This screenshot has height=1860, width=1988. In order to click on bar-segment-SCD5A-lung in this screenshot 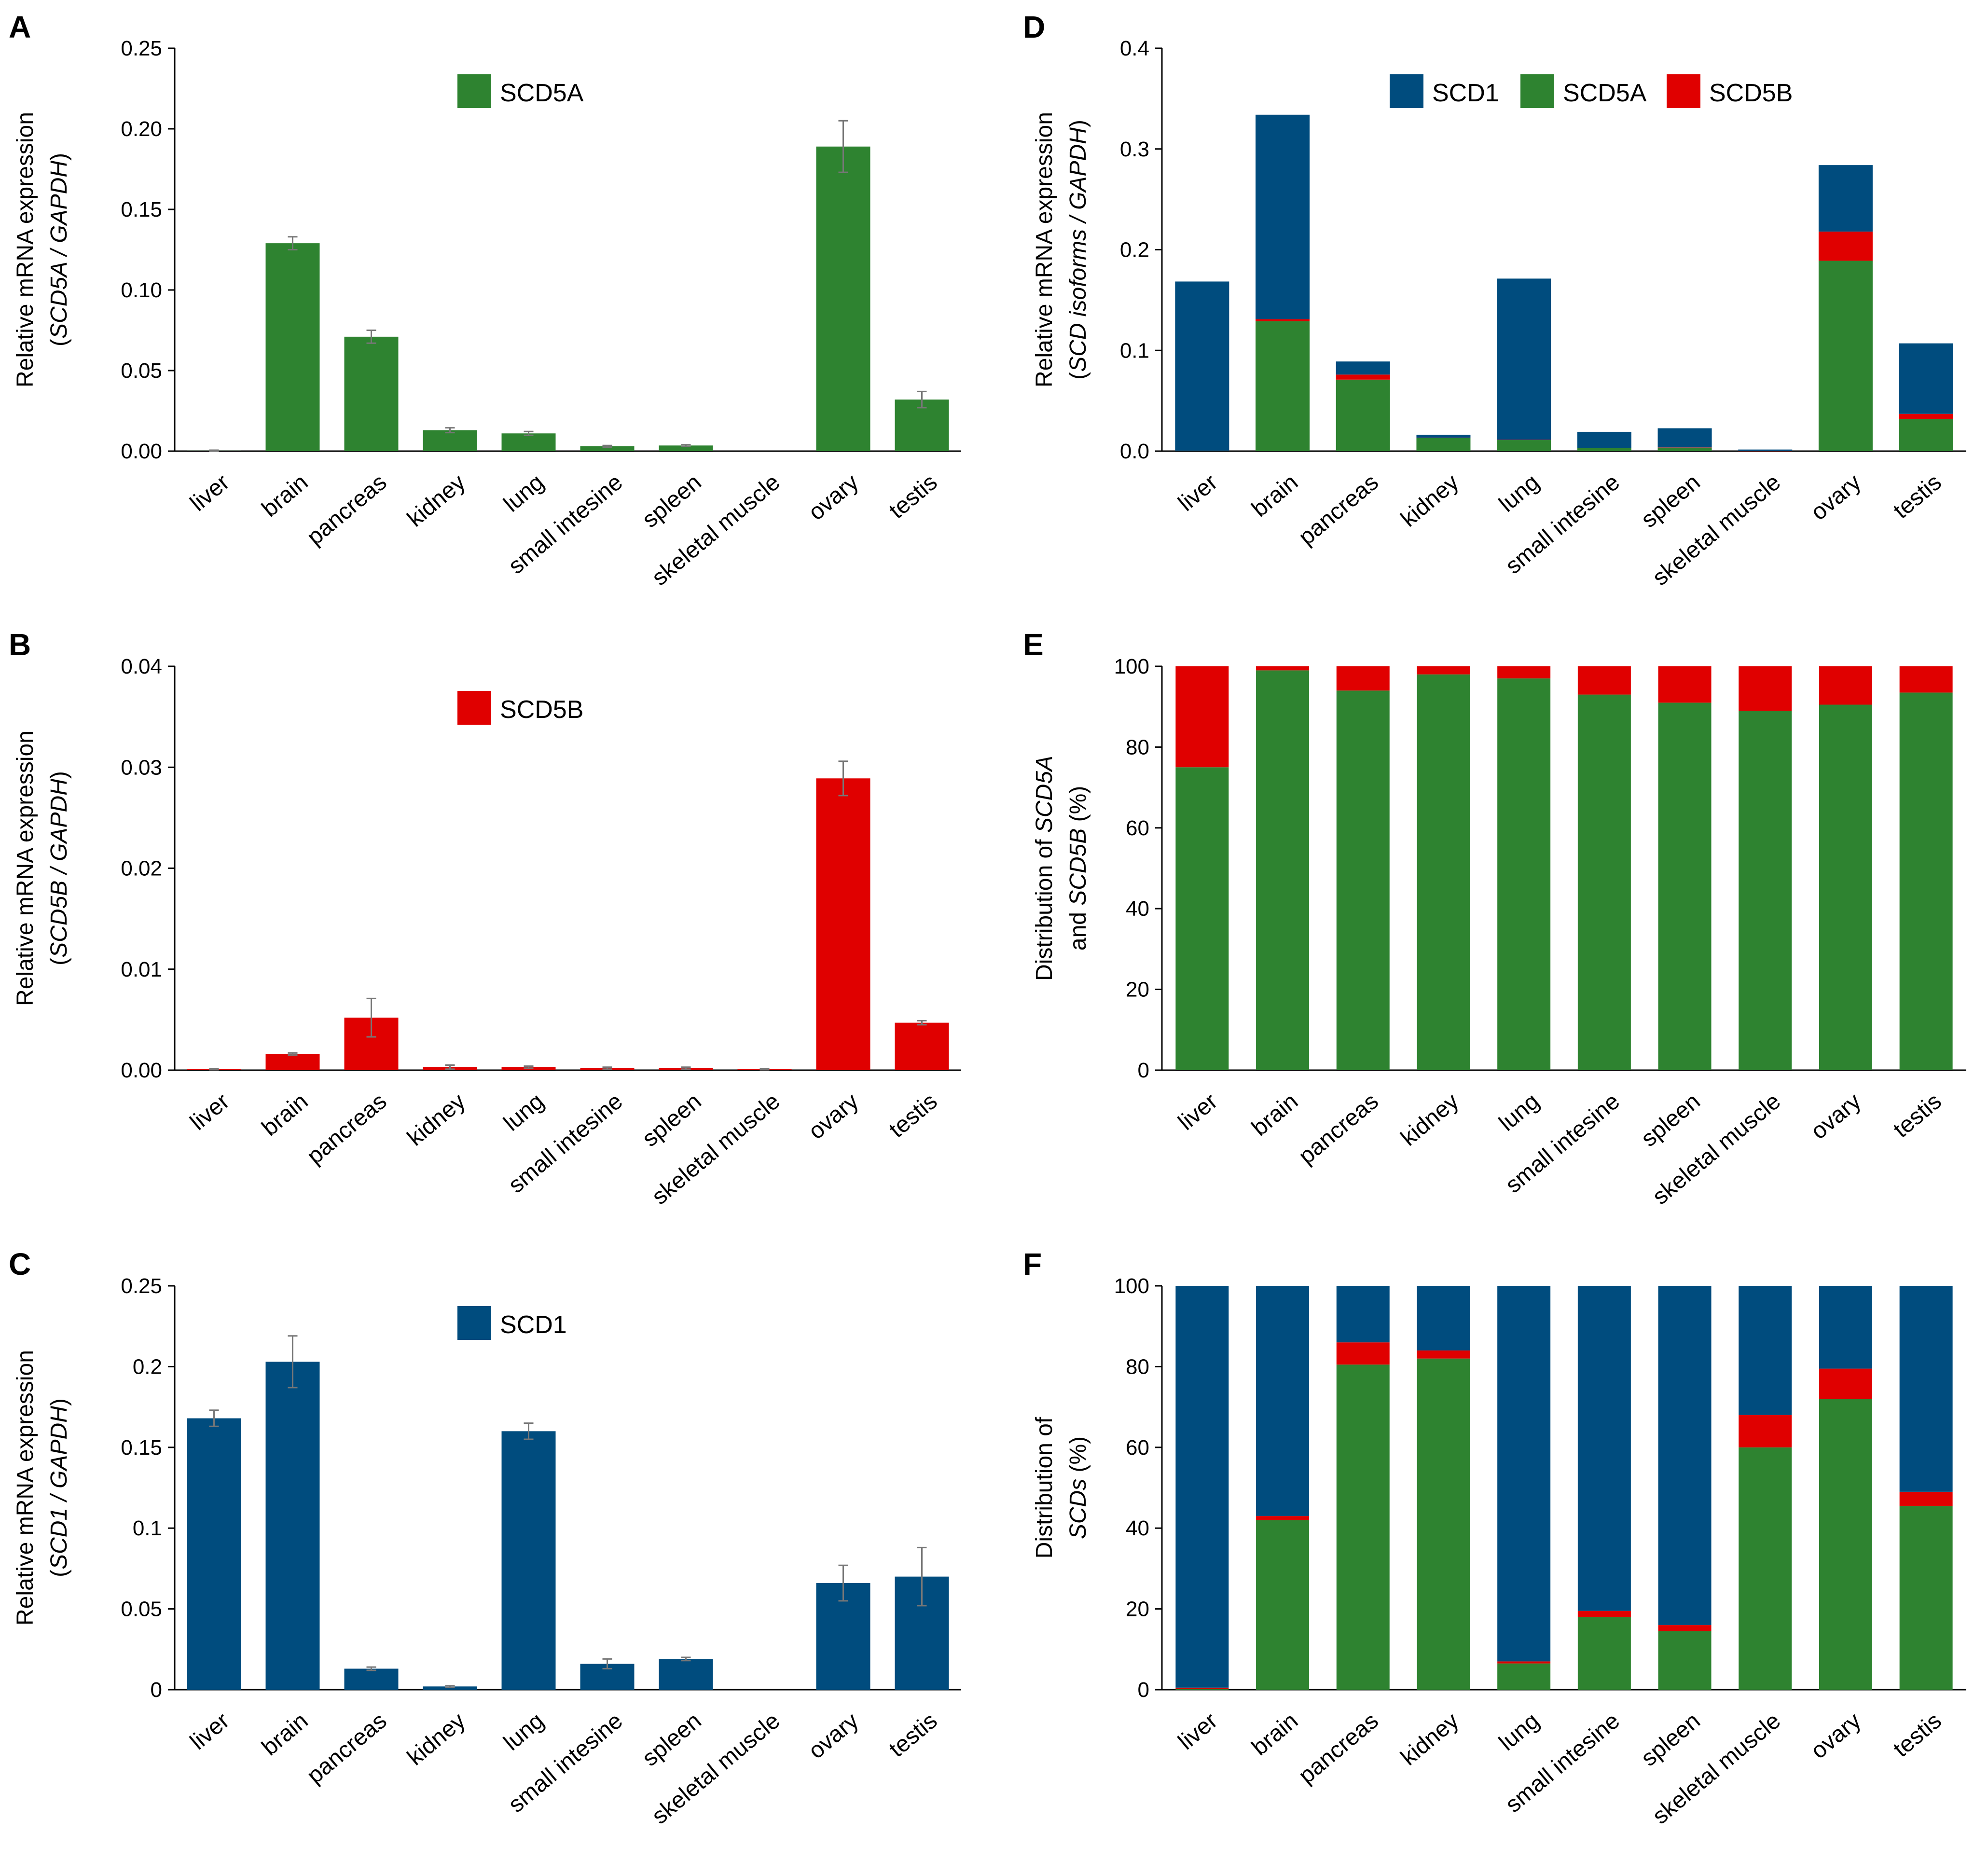, I will do `click(1524, 445)`.